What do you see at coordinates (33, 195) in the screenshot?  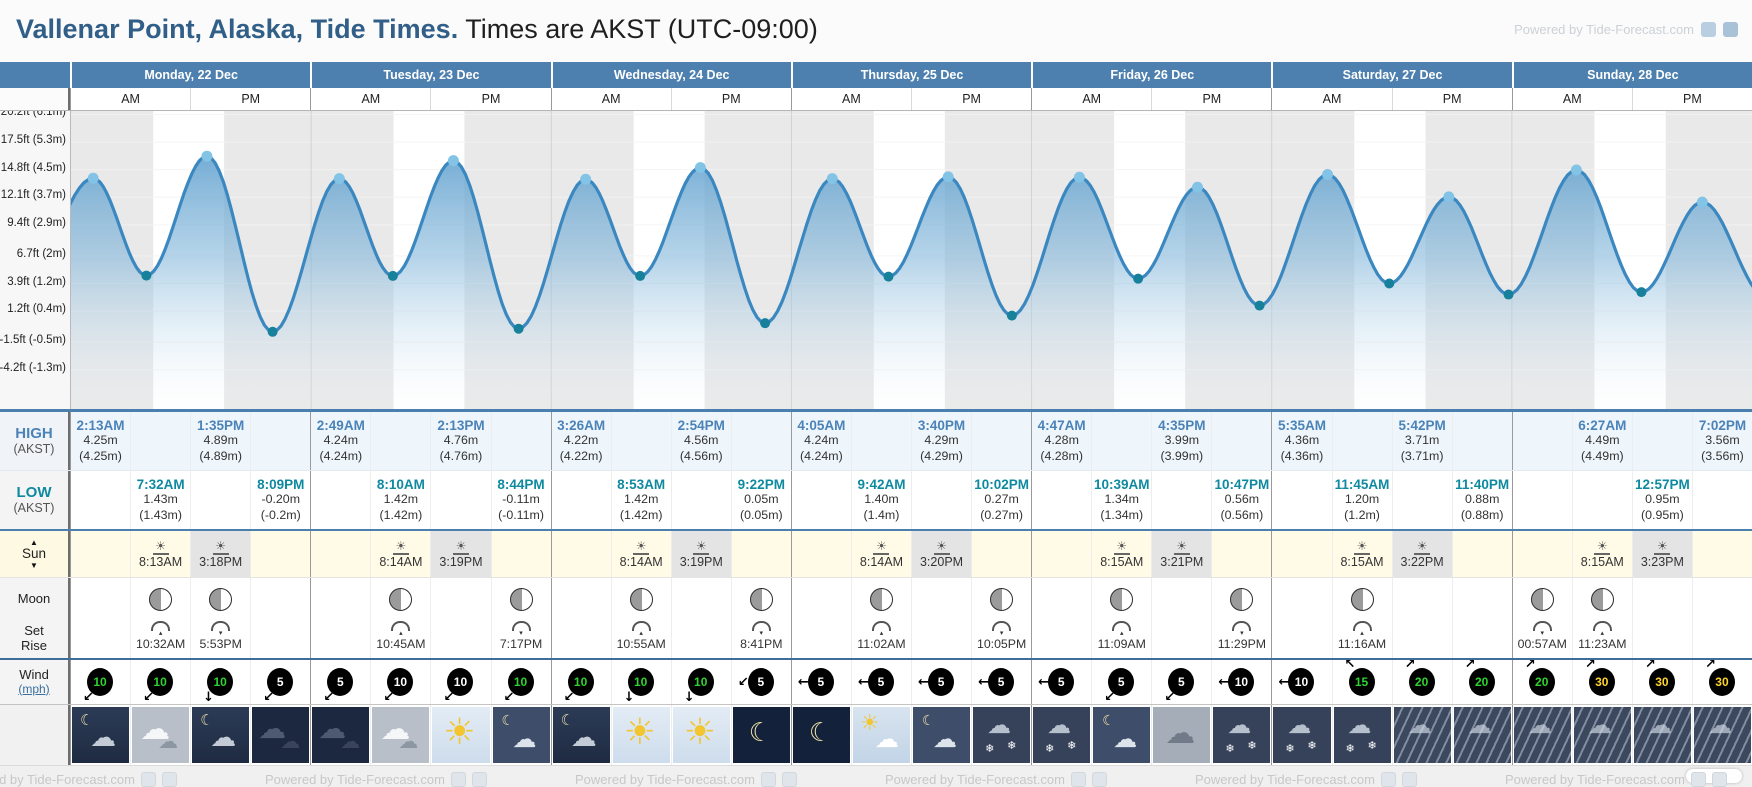 I see `y-axis-tick-label: 12.1ft (3.7m)` at bounding box center [33, 195].